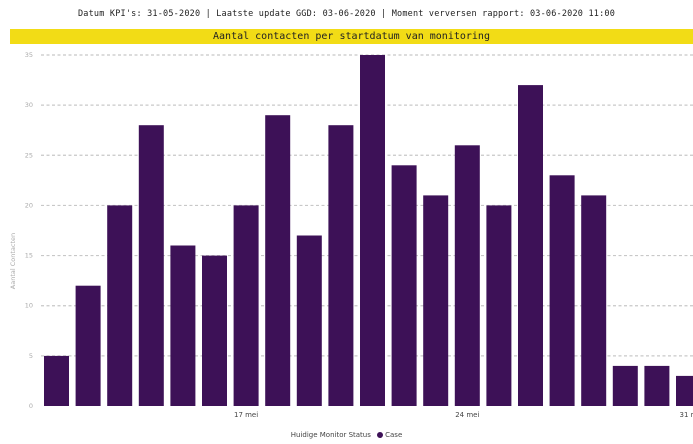 The image size is (693, 444). Describe the element at coordinates (29, 105) in the screenshot. I see `y-tick-label: 30` at that location.